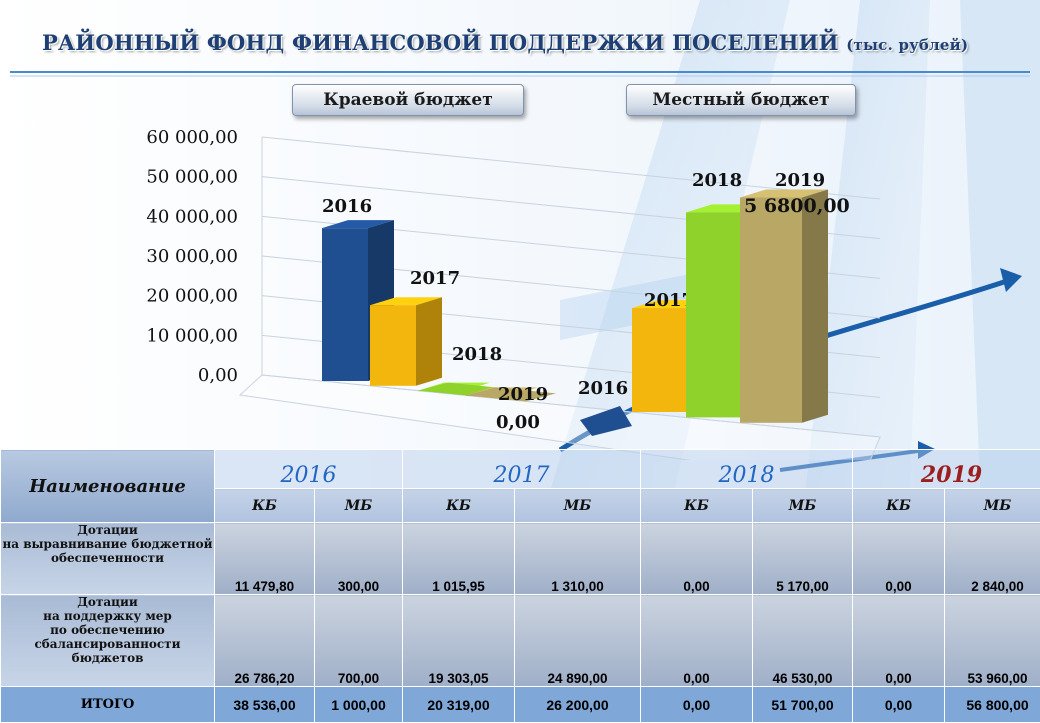 Image resolution: width=1040 pixels, height=723 pixels. Describe the element at coordinates (659, 360) in the screenshot. I see `bar-local-2017` at that location.